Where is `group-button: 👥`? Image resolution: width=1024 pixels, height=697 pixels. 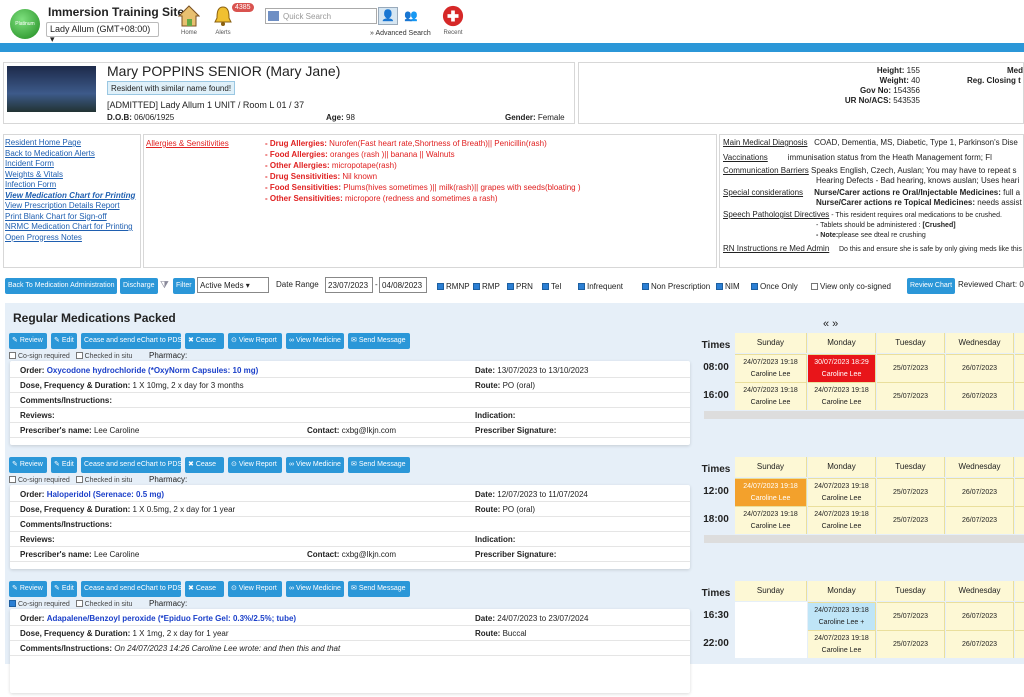
group-button: 👥 is located at coordinates (411, 16).